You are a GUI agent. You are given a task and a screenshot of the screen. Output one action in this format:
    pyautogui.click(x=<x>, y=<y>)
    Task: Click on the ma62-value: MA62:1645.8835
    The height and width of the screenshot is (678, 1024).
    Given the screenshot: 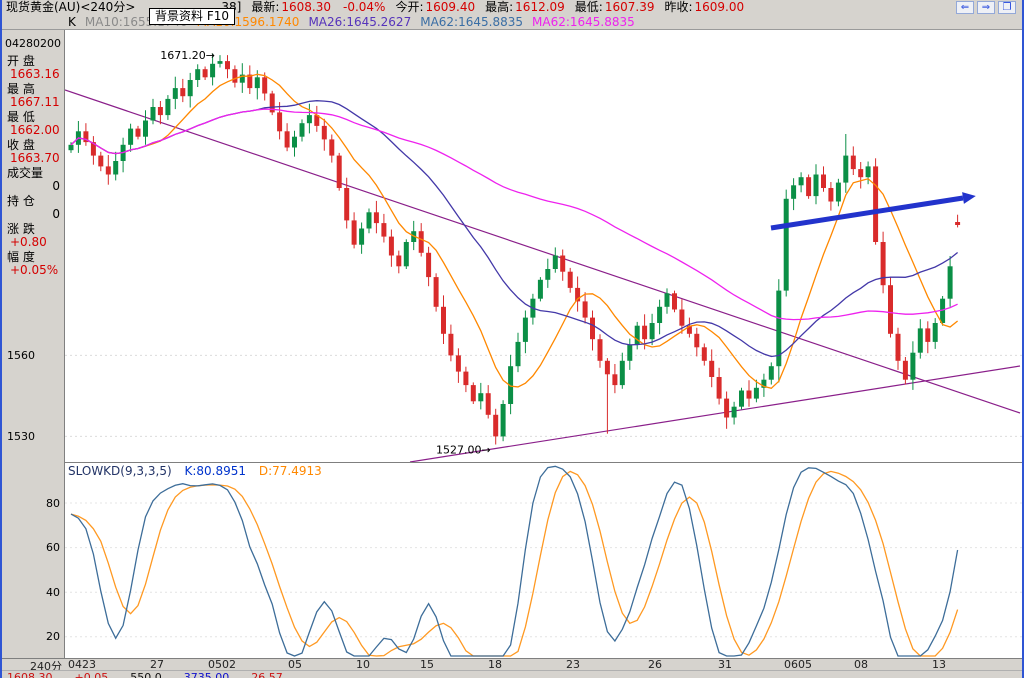 What is the action you would take?
    pyautogui.click(x=471, y=22)
    